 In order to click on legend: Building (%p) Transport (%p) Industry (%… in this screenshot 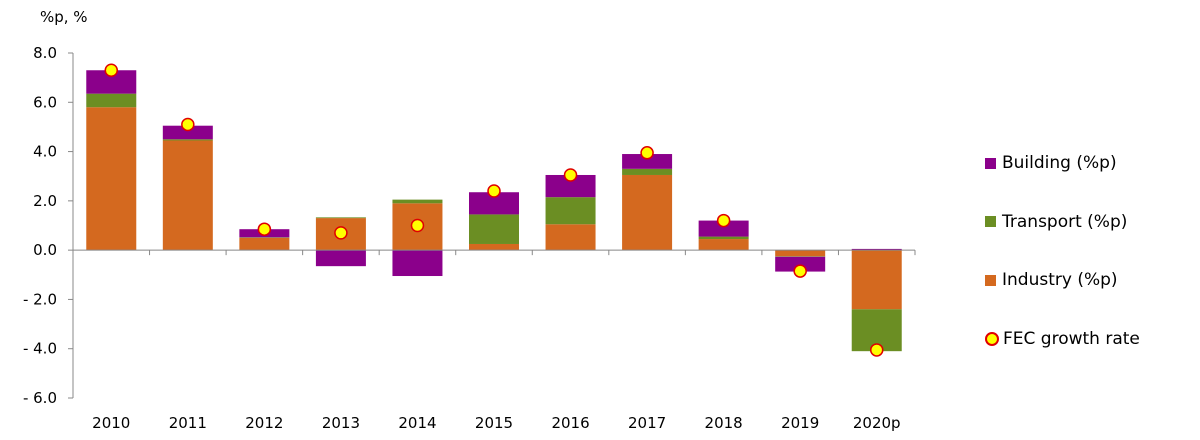, I will do `click(1062, 251)`.